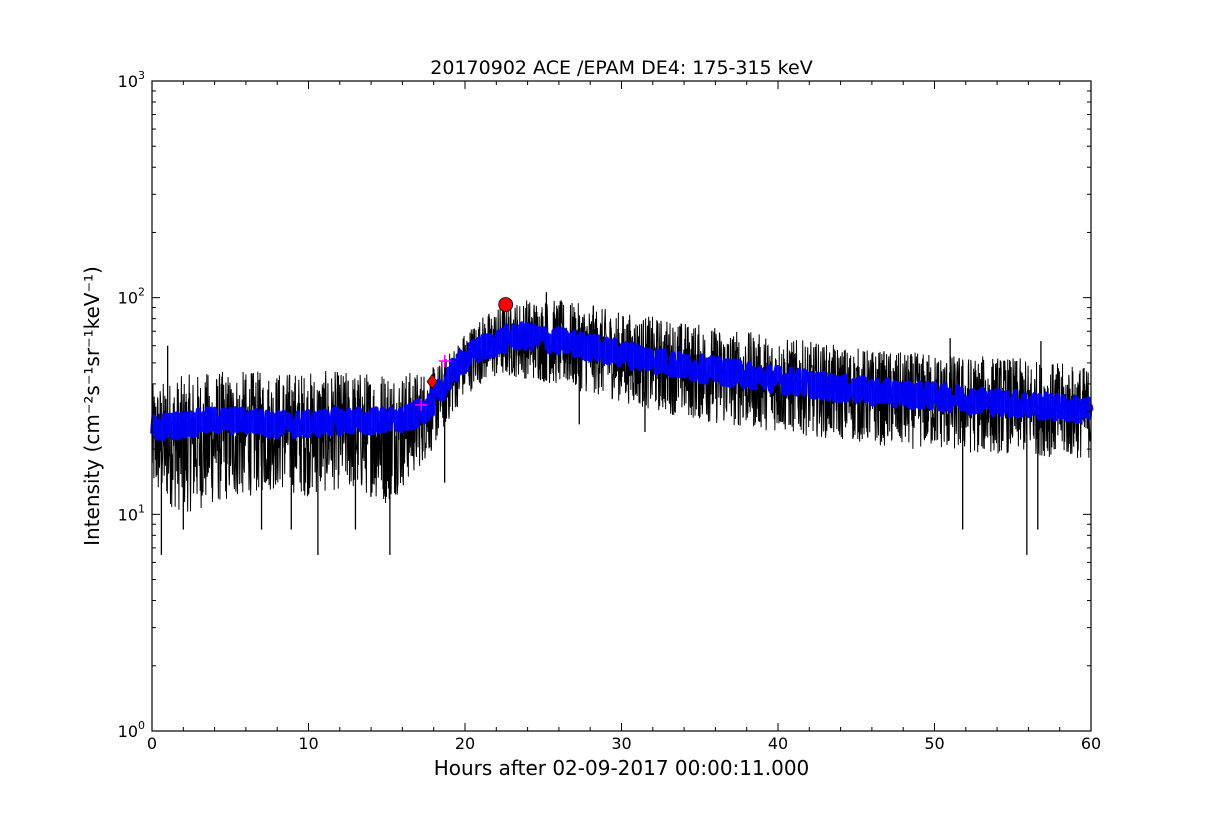 This screenshot has width=1212, height=817. What do you see at coordinates (308, 743) in the screenshot?
I see `x-tick-label-10: 10` at bounding box center [308, 743].